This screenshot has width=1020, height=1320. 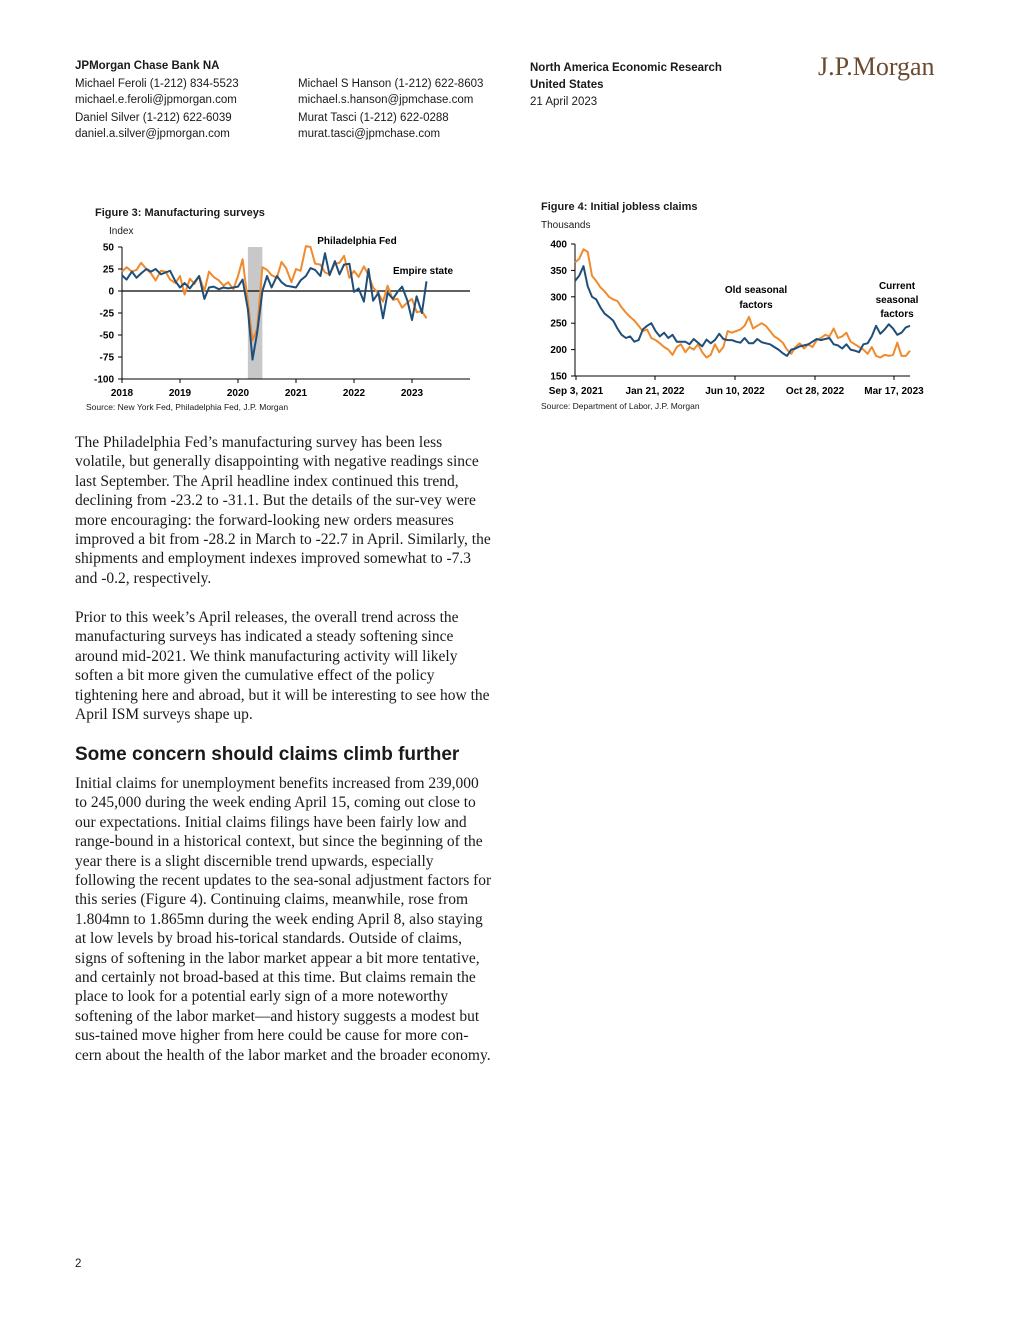 What do you see at coordinates (897, 300) in the screenshot?
I see `annotation-current-seasonal-factors: seasonal` at bounding box center [897, 300].